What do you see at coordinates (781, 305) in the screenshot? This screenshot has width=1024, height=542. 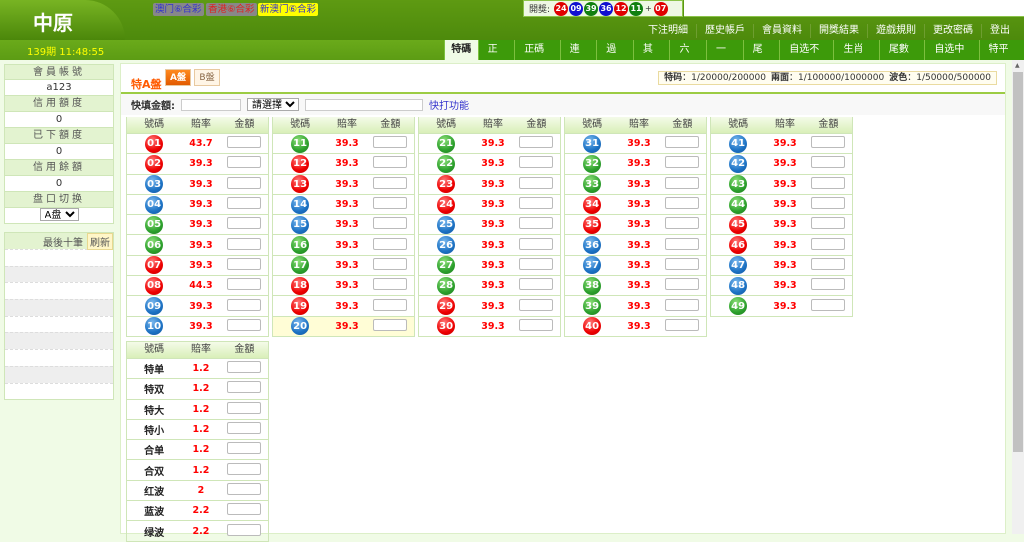 I see `table-row: 49 39.3` at bounding box center [781, 305].